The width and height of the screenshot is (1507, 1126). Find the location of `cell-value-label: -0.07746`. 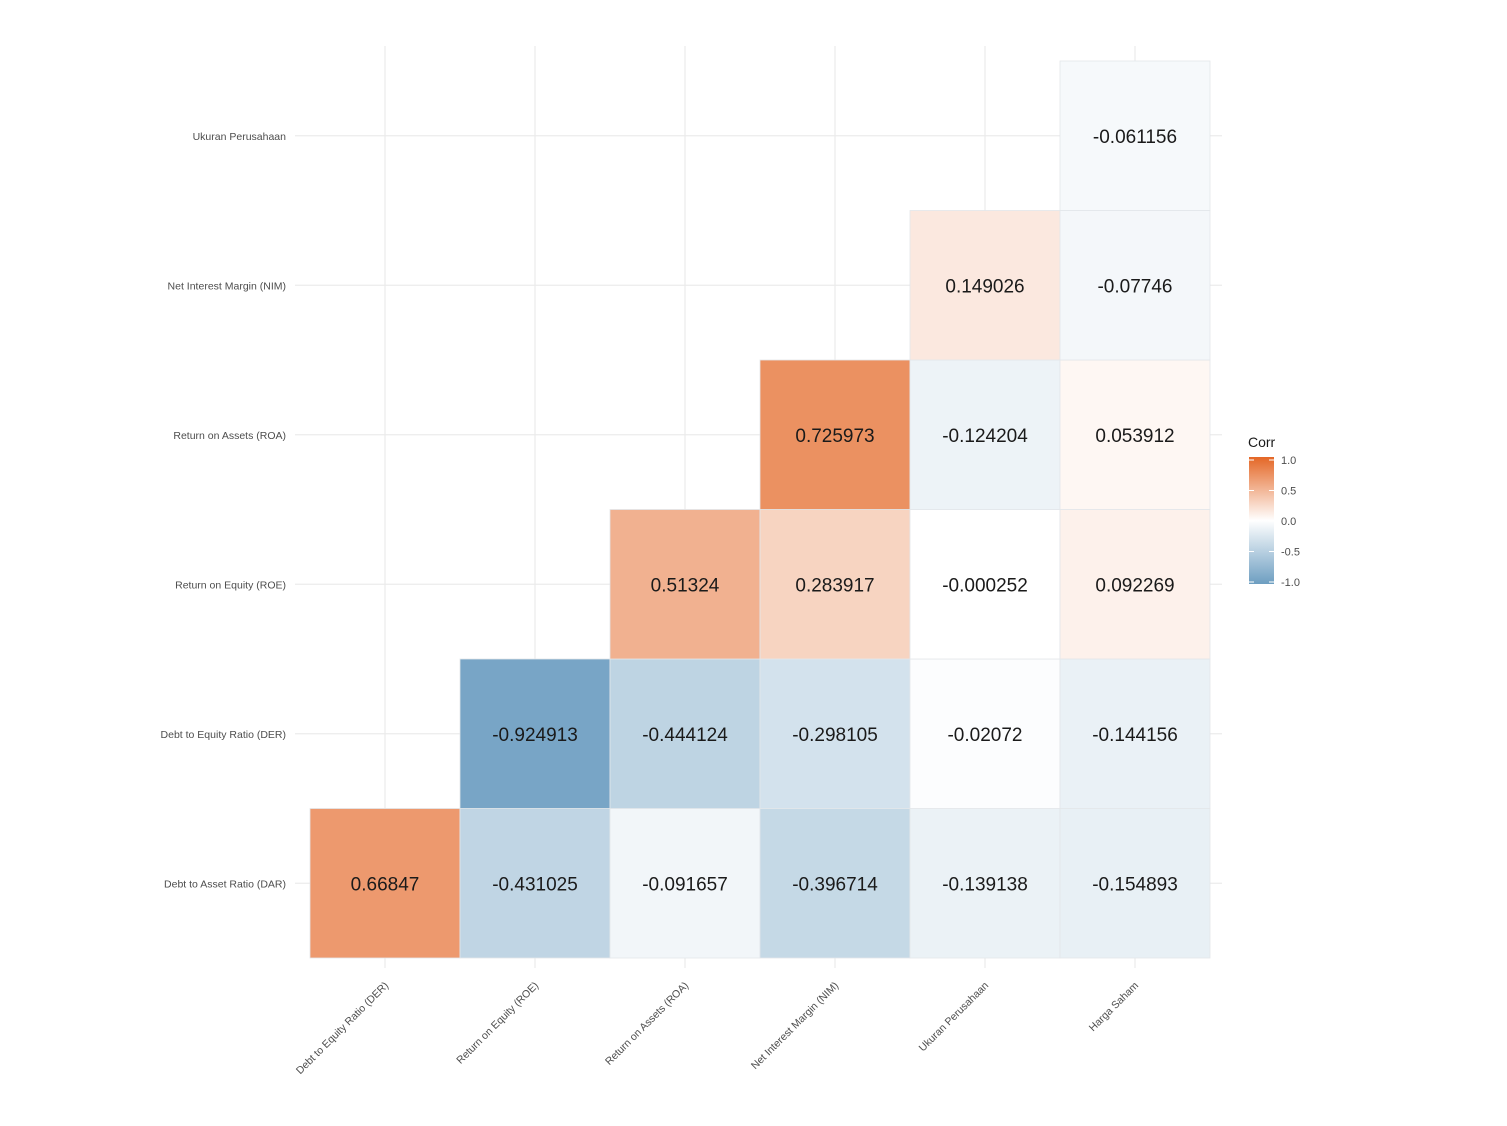

cell-value-label: -0.07746 is located at coordinates (1134, 286).